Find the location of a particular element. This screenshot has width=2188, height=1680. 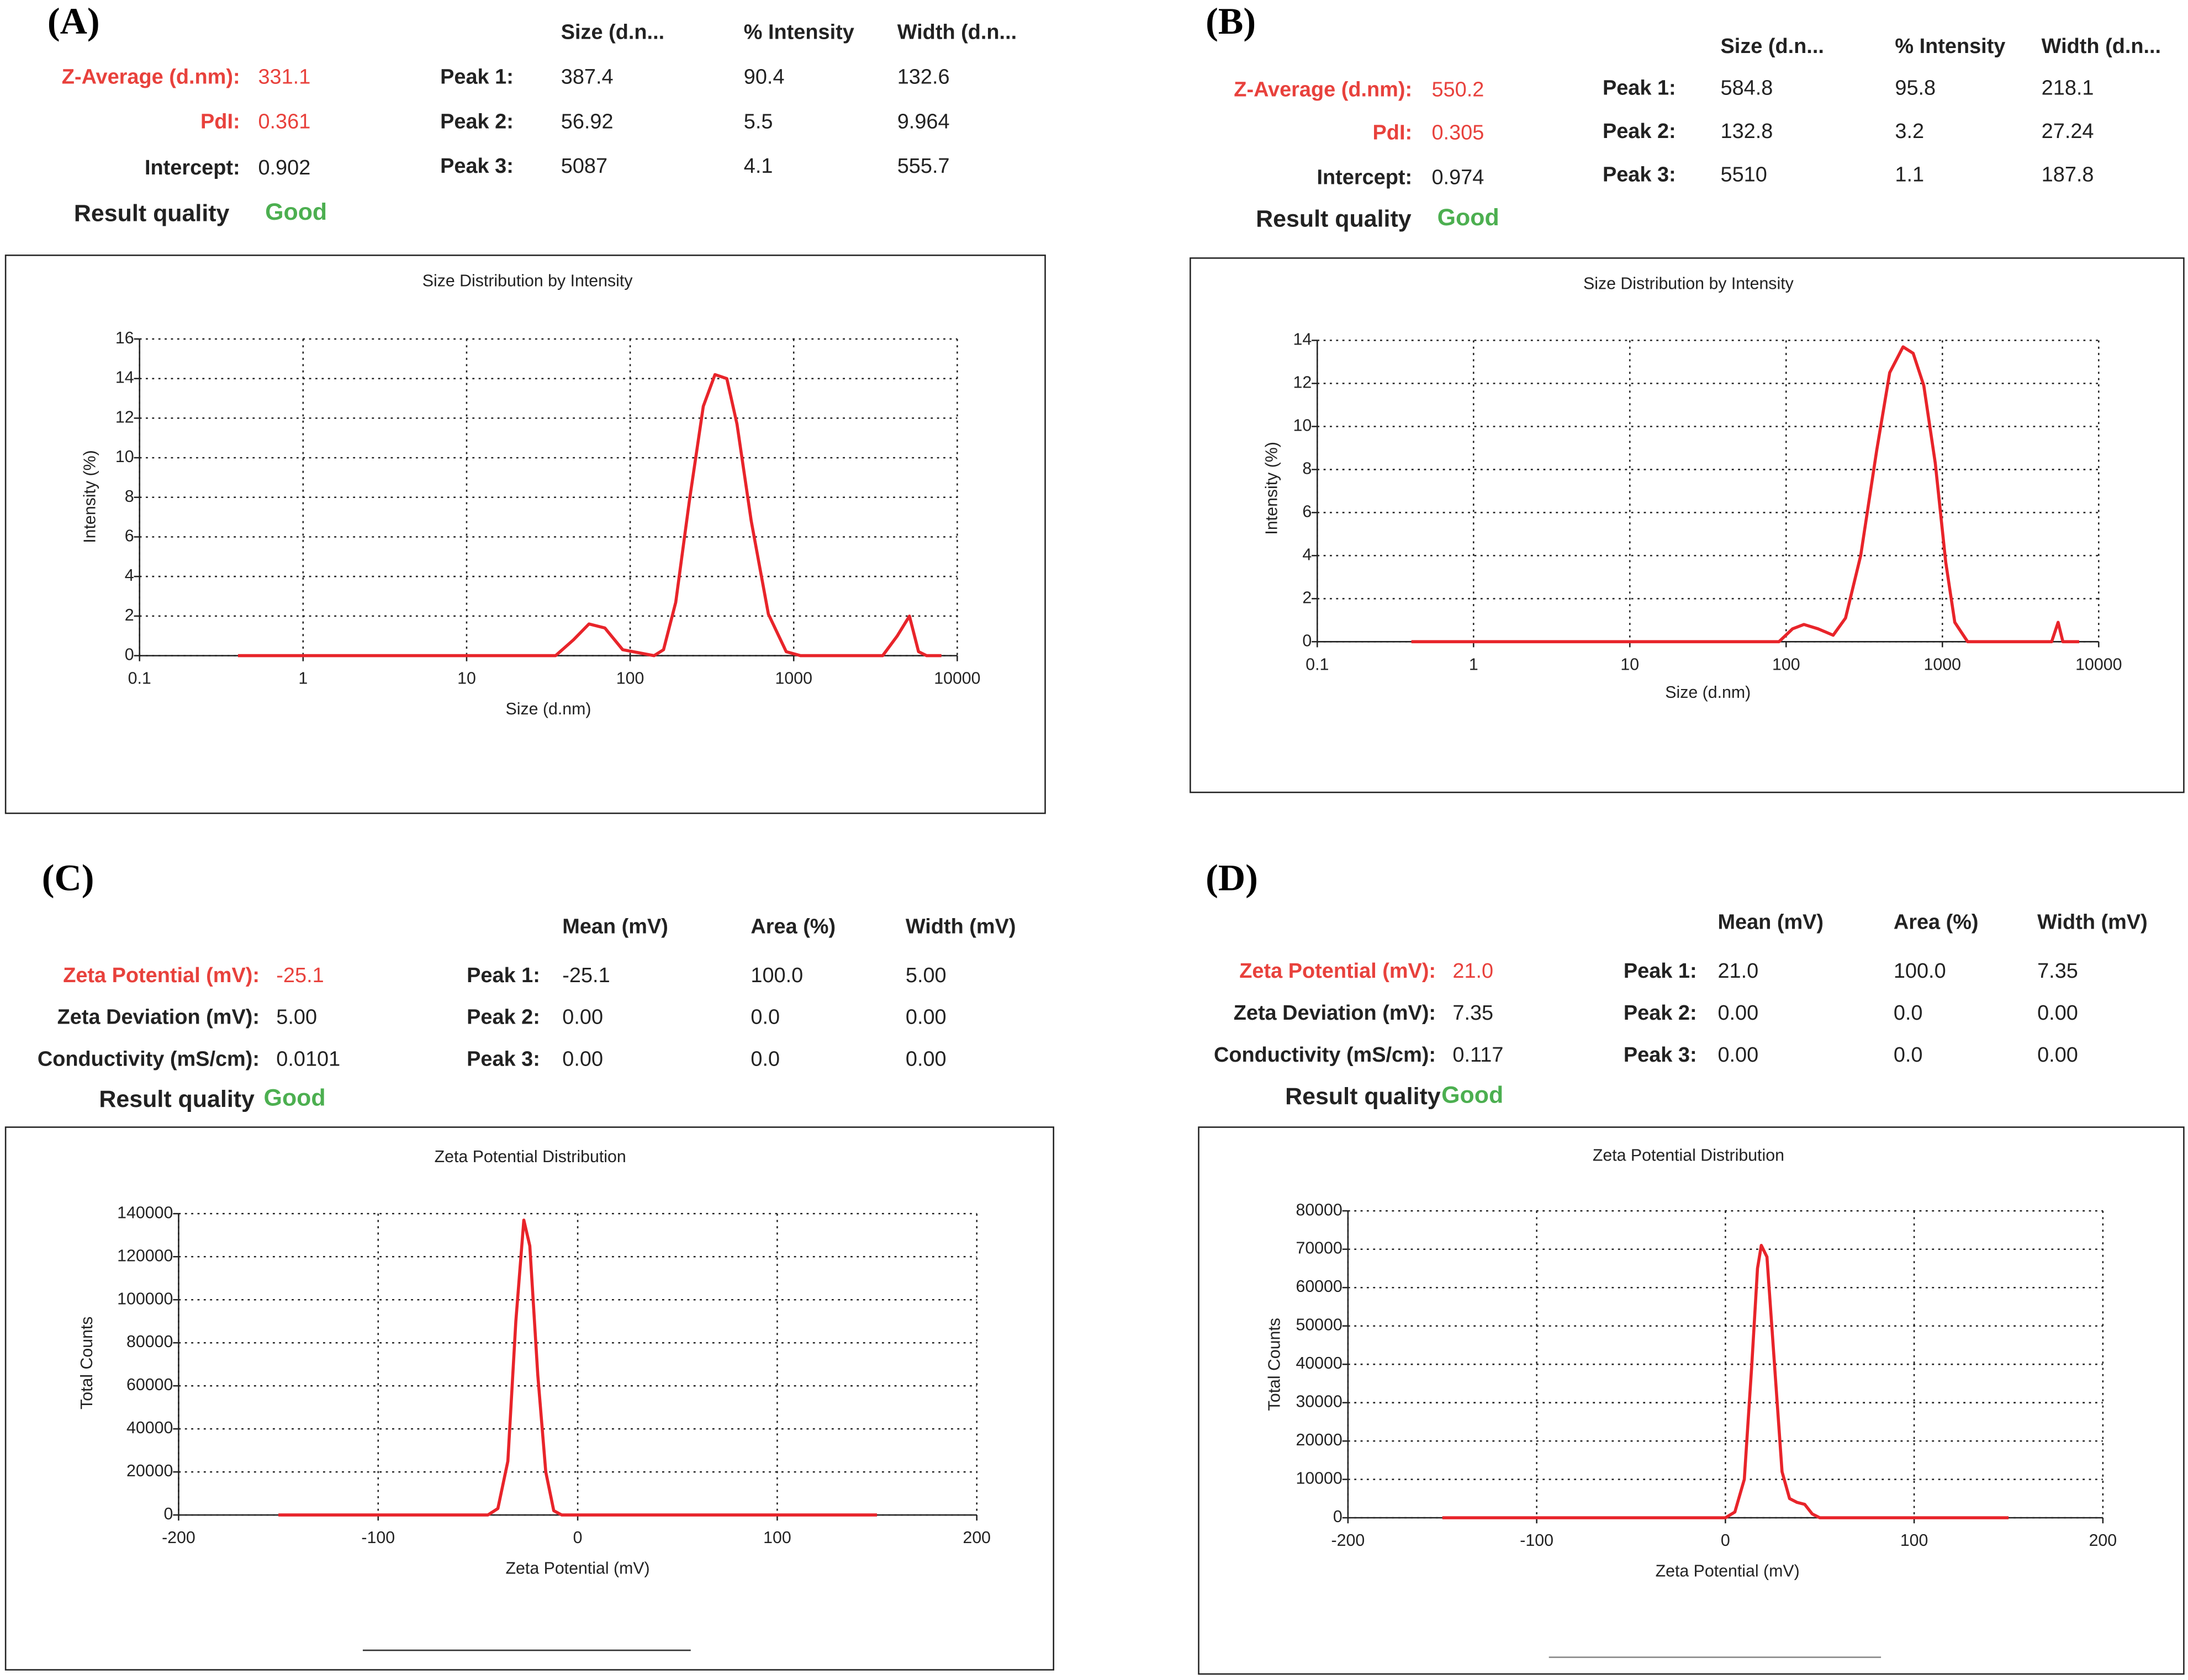

peak-value: 132.8 is located at coordinates (1747, 131).